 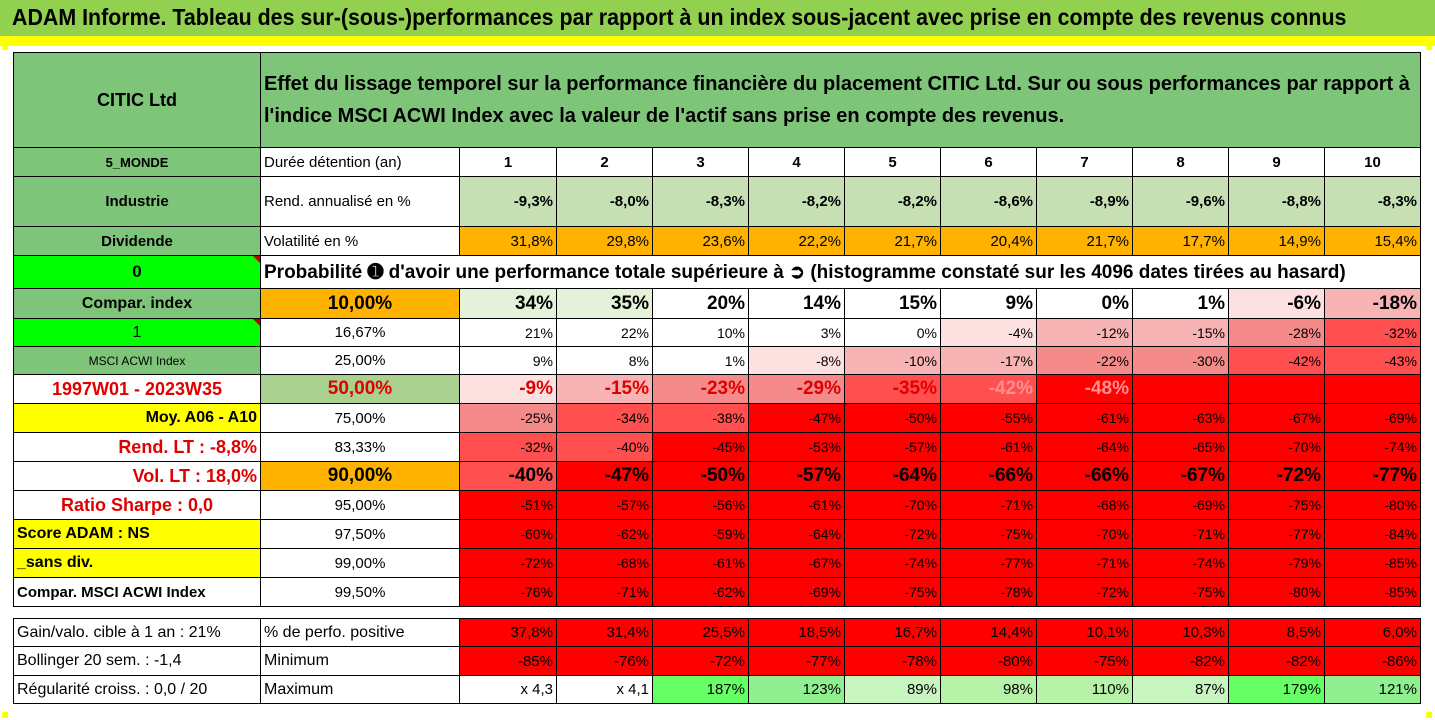 What do you see at coordinates (700, 534) in the screenshot?
I see `perf-cell: -59%` at bounding box center [700, 534].